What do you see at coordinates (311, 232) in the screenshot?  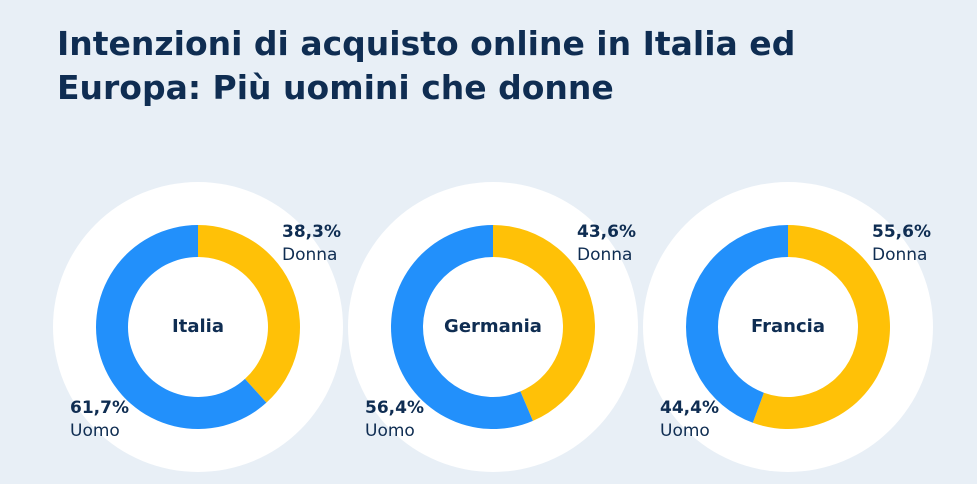 I see `value-label: 38,3%` at bounding box center [311, 232].